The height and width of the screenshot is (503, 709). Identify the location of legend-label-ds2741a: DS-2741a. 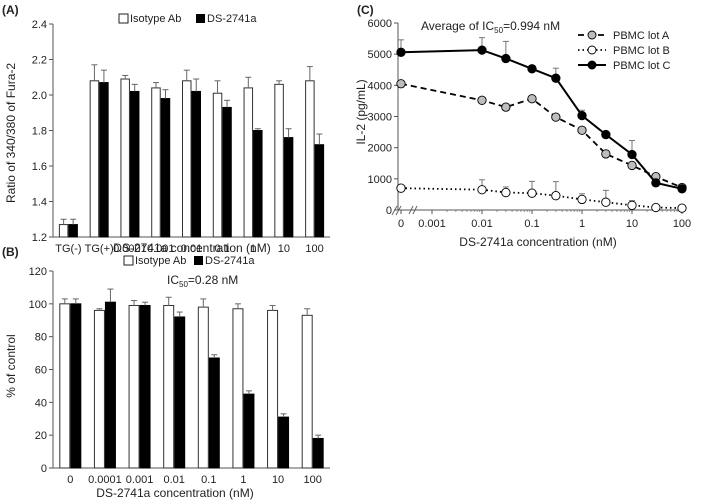
(232, 19).